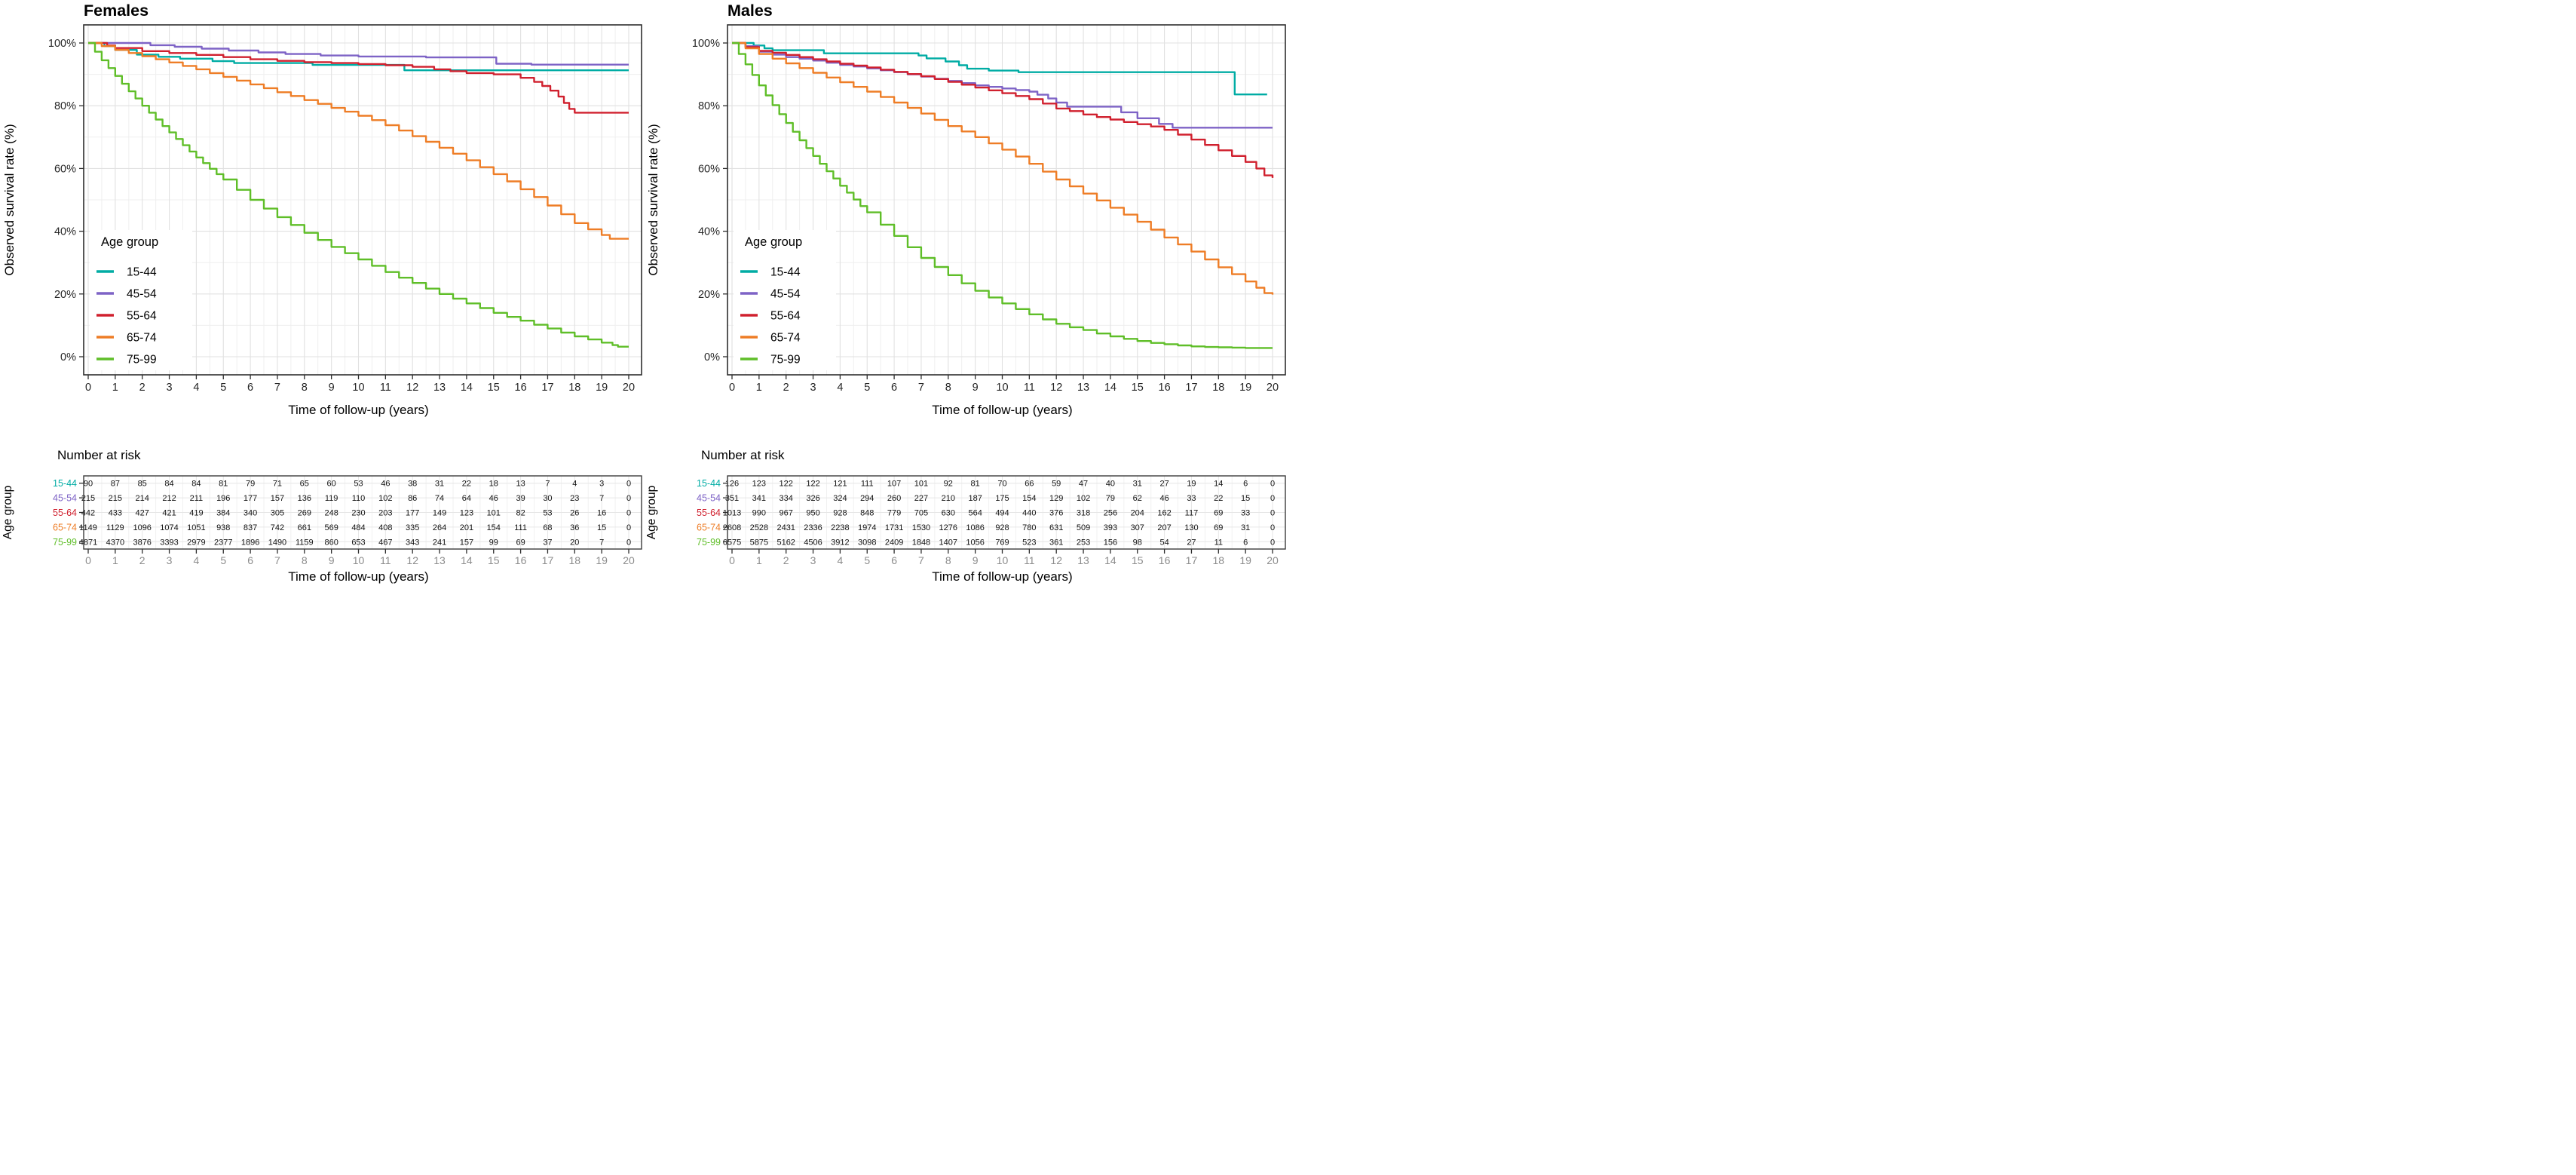 The width and height of the screenshot is (2576, 1175). I want to click on risk-value: 653, so click(358, 542).